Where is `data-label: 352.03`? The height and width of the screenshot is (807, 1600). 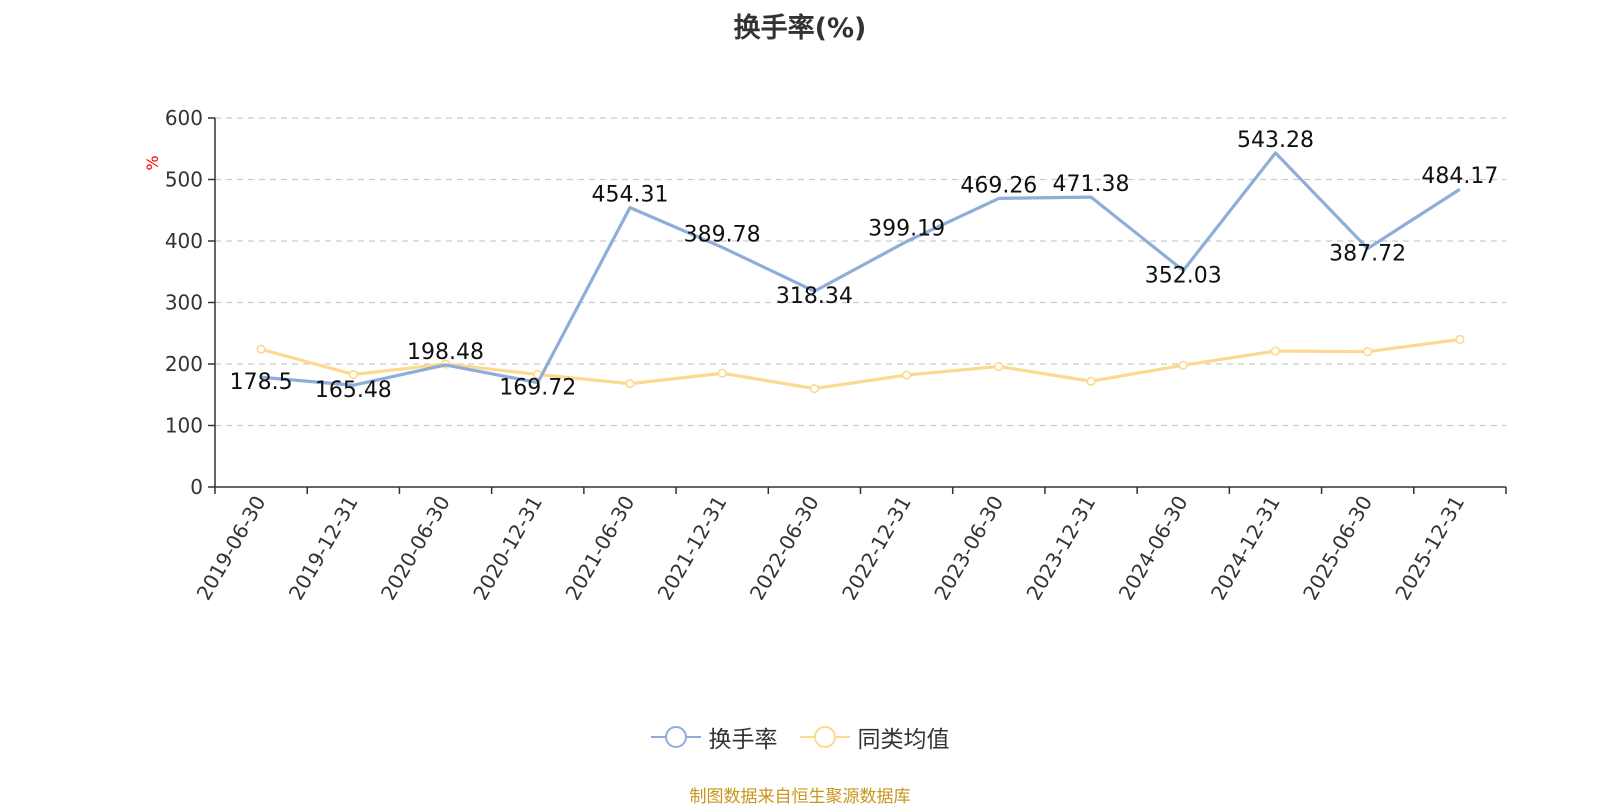
data-label: 352.03 is located at coordinates (1183, 276).